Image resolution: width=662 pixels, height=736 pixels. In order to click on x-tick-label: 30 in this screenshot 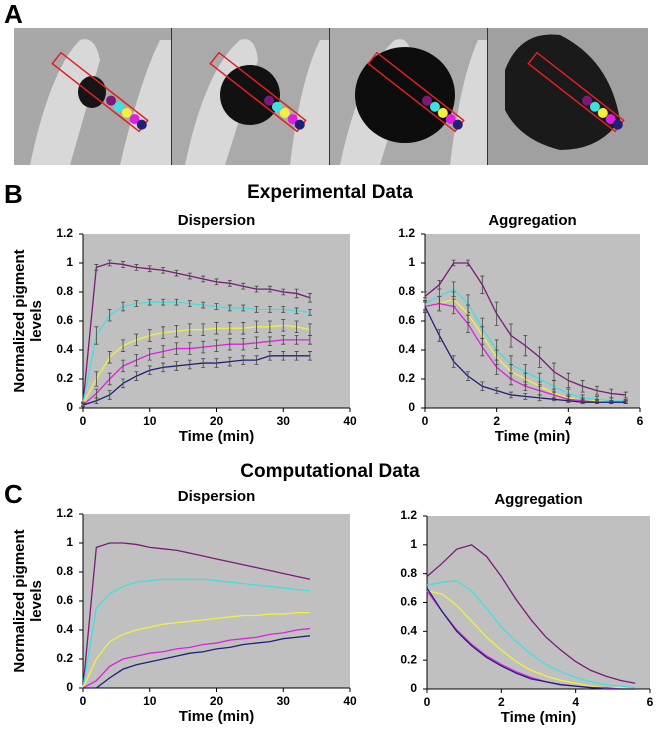, I will do `click(284, 701)`.